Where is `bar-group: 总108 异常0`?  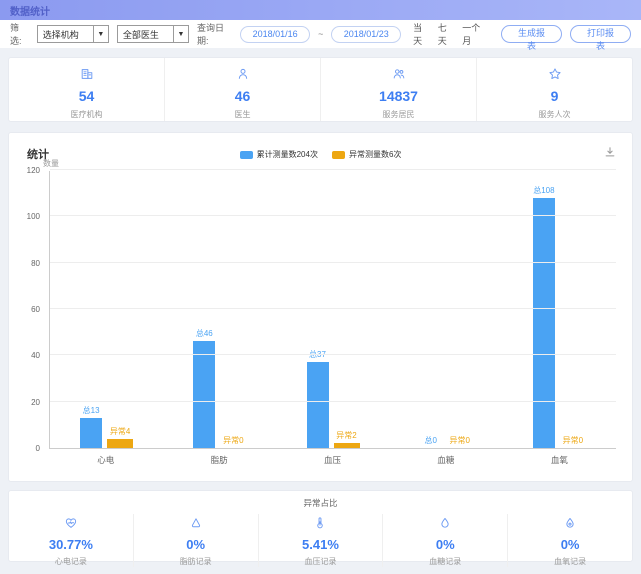
bar-group: 总108 异常0 is located at coordinates (559, 309).